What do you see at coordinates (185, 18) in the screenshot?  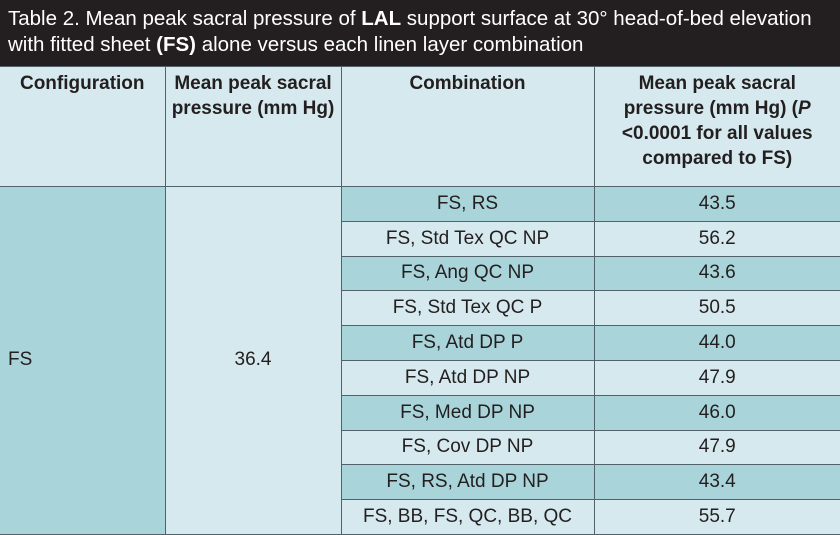 I see `title-text: Table 2. Mean peak sacral pressure of` at bounding box center [185, 18].